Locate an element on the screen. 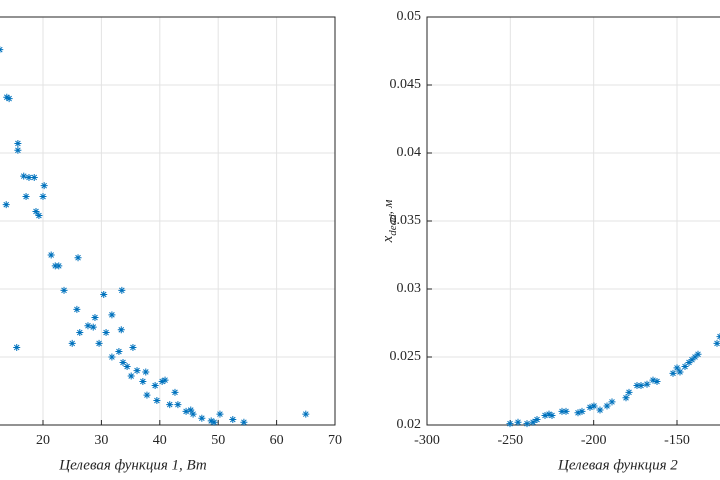 This screenshot has height=480, width=720. y-tick-label: 0.02 is located at coordinates (409, 424).